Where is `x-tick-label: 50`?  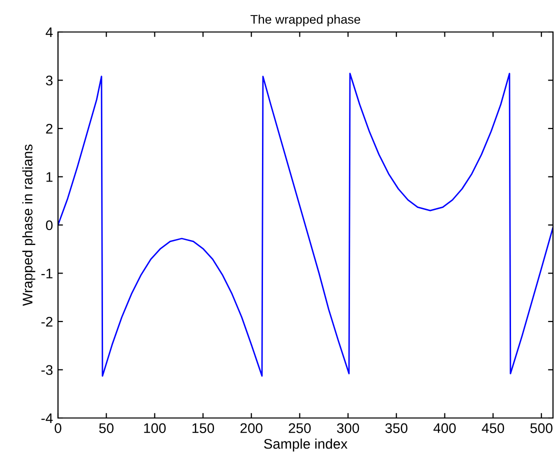
x-tick-label: 50 is located at coordinates (106, 428).